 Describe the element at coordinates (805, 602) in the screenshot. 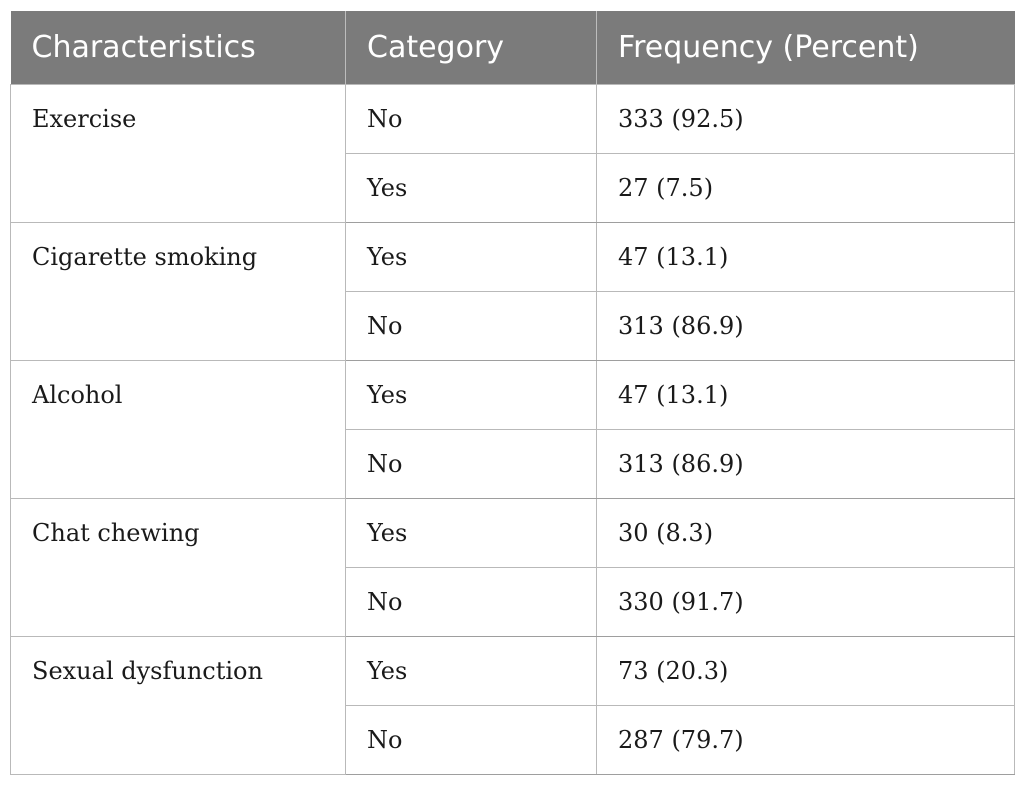

I see `frequency-cell: 330 (91.7)` at that location.